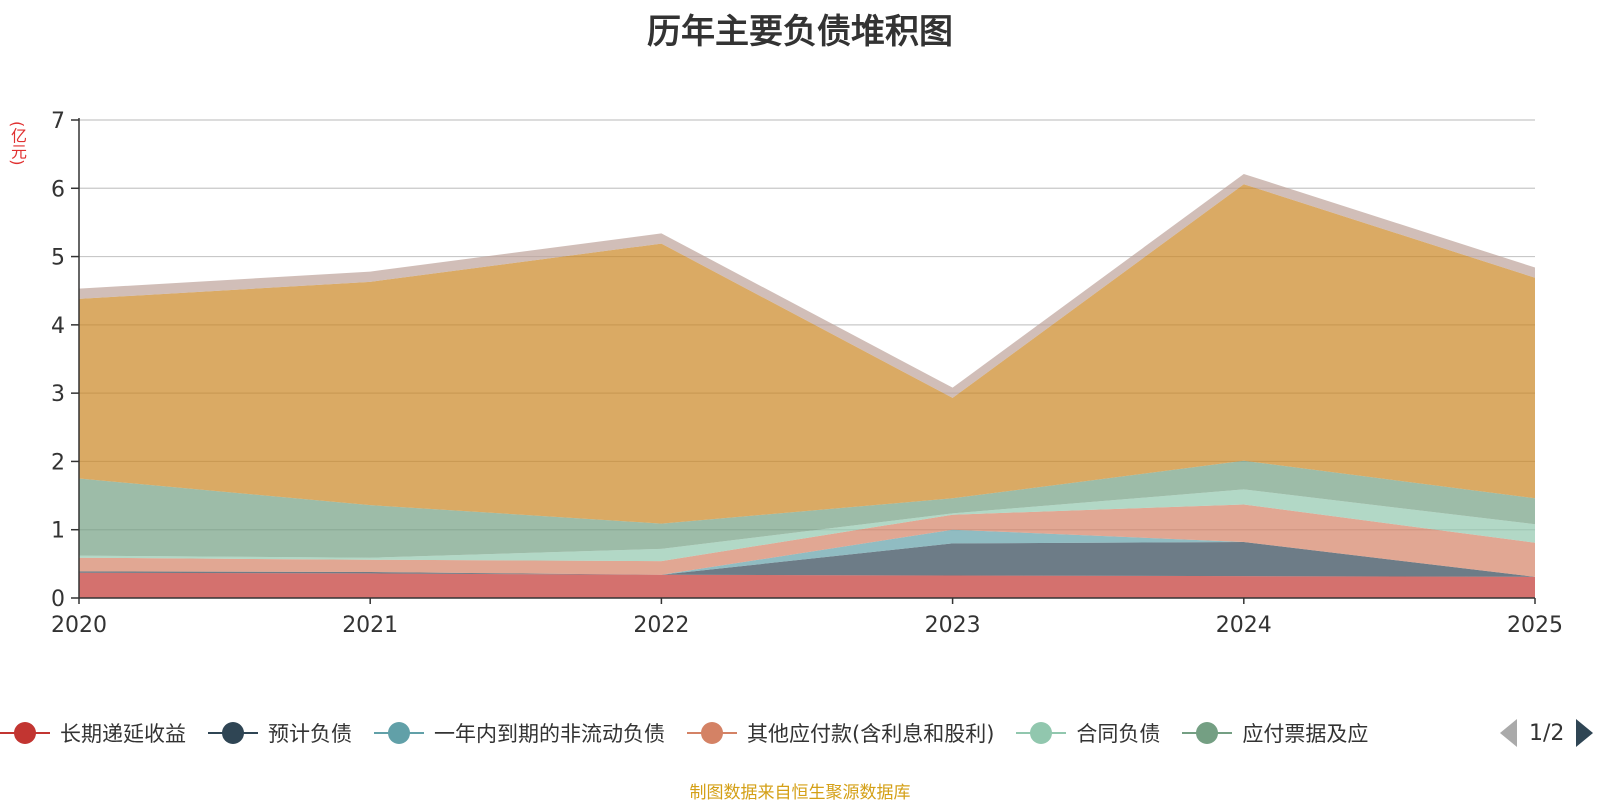  What do you see at coordinates (661, 625) in the screenshot?
I see `x-tick-label: 2022` at bounding box center [661, 625].